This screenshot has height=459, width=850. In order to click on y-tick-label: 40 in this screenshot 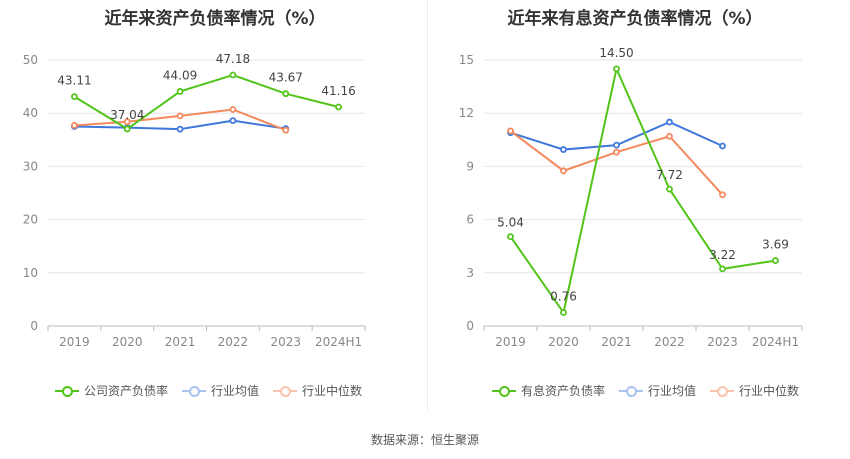, I will do `click(30, 113)`.